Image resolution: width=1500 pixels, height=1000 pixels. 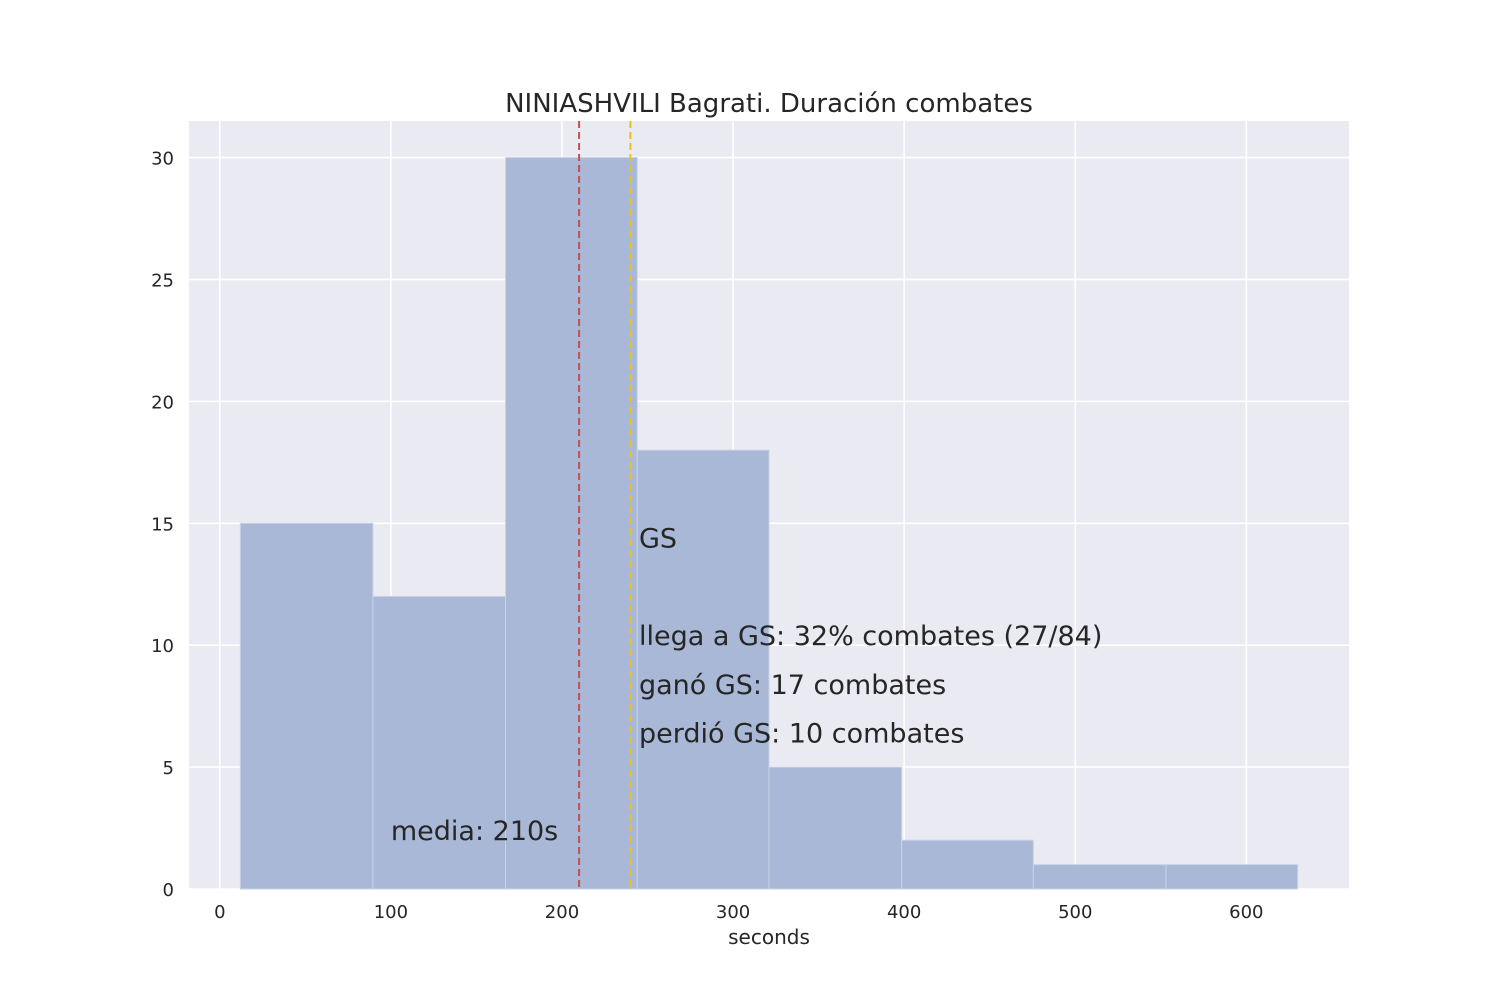 I want to click on annotation-text: GS, so click(x=658, y=539).